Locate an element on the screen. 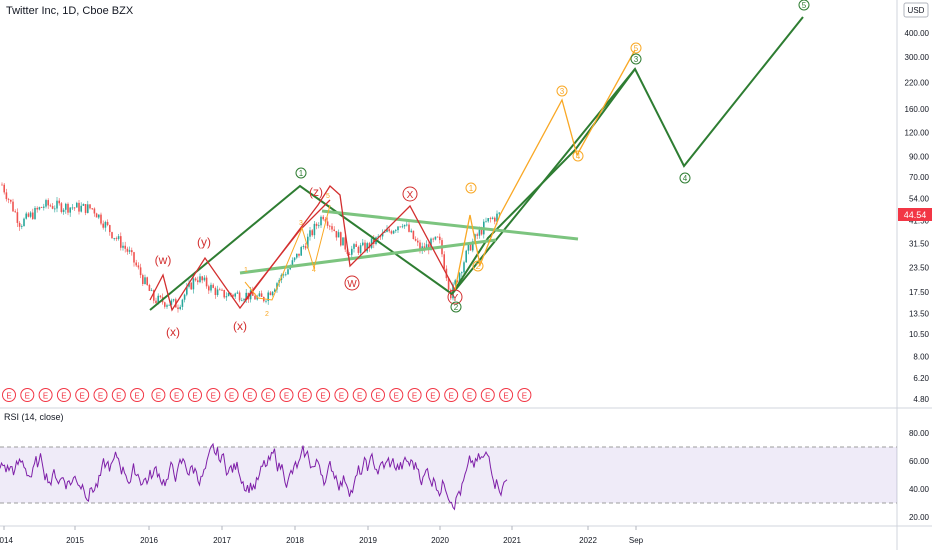 This screenshot has height=550, width=932. rsi-line is located at coordinates (254, 476).